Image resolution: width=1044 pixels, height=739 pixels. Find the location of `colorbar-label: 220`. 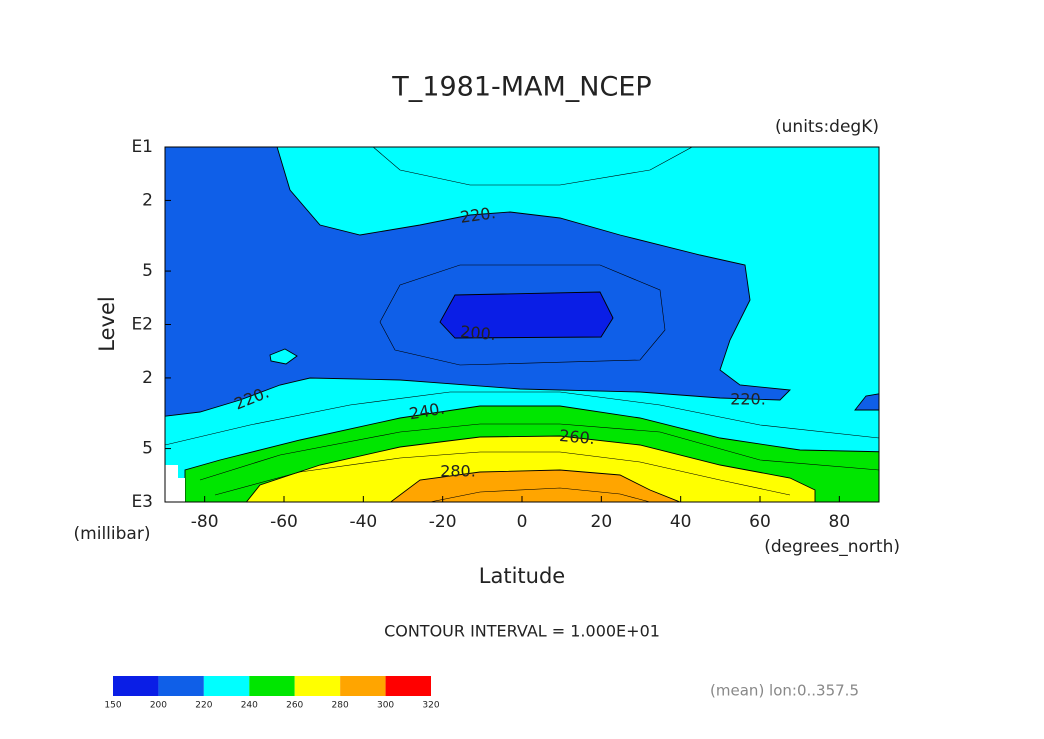

colorbar-label: 220 is located at coordinates (203, 706).